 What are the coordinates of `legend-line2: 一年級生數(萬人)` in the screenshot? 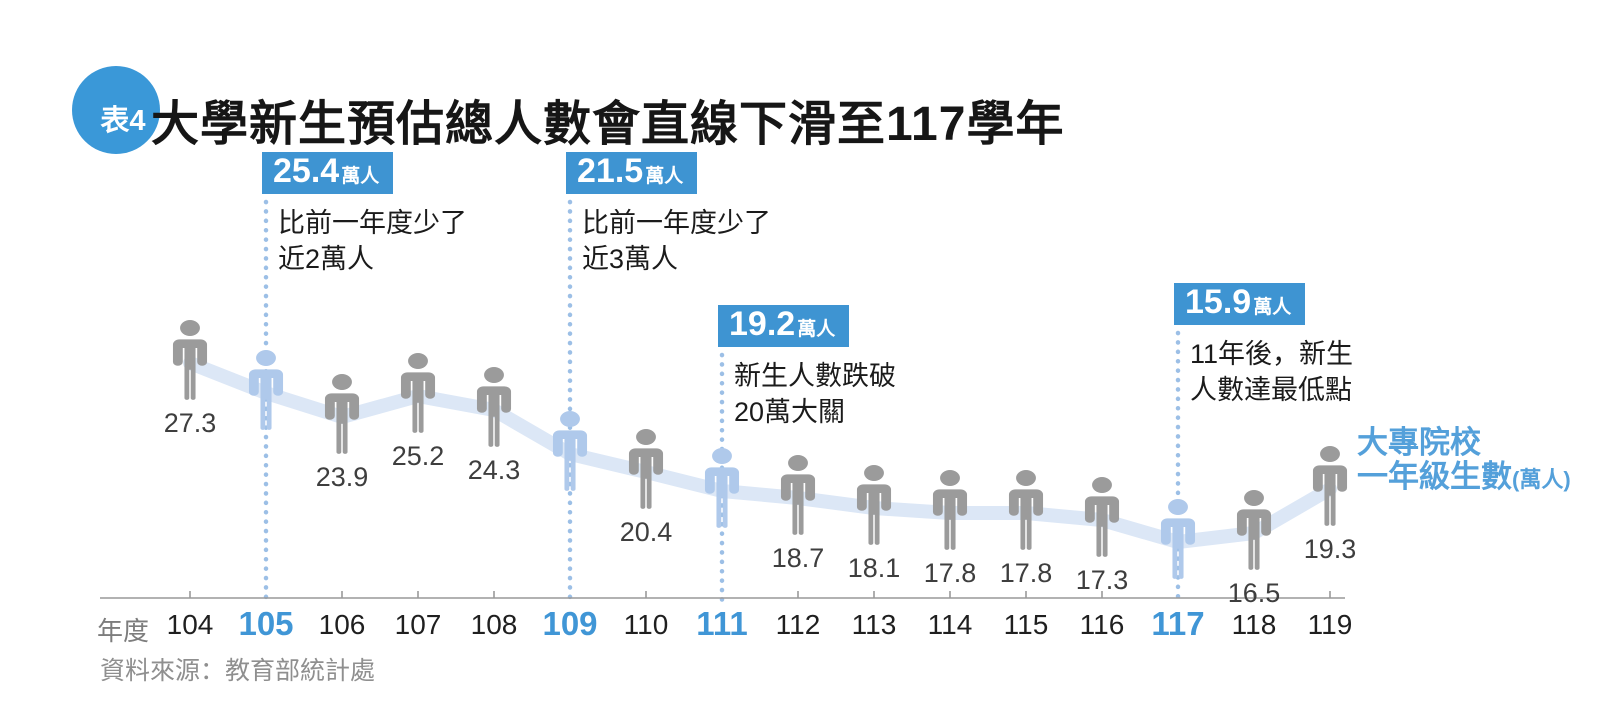 It's located at (1464, 476).